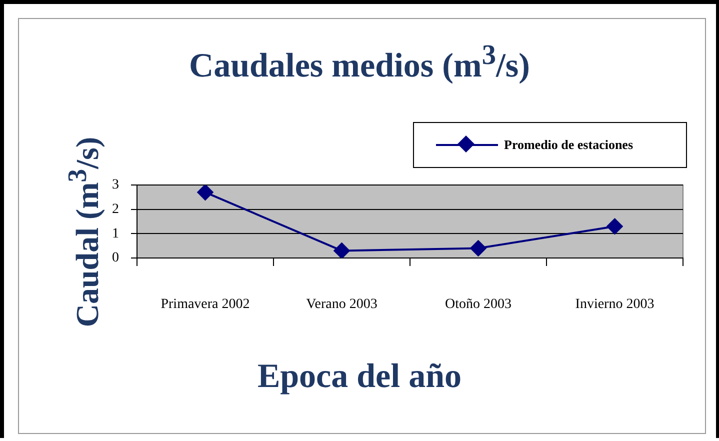 The image size is (719, 441). Describe the element at coordinates (359, 63) in the screenshot. I see `chart-title: Caudales medios (m$^{3}$/s)` at that location.